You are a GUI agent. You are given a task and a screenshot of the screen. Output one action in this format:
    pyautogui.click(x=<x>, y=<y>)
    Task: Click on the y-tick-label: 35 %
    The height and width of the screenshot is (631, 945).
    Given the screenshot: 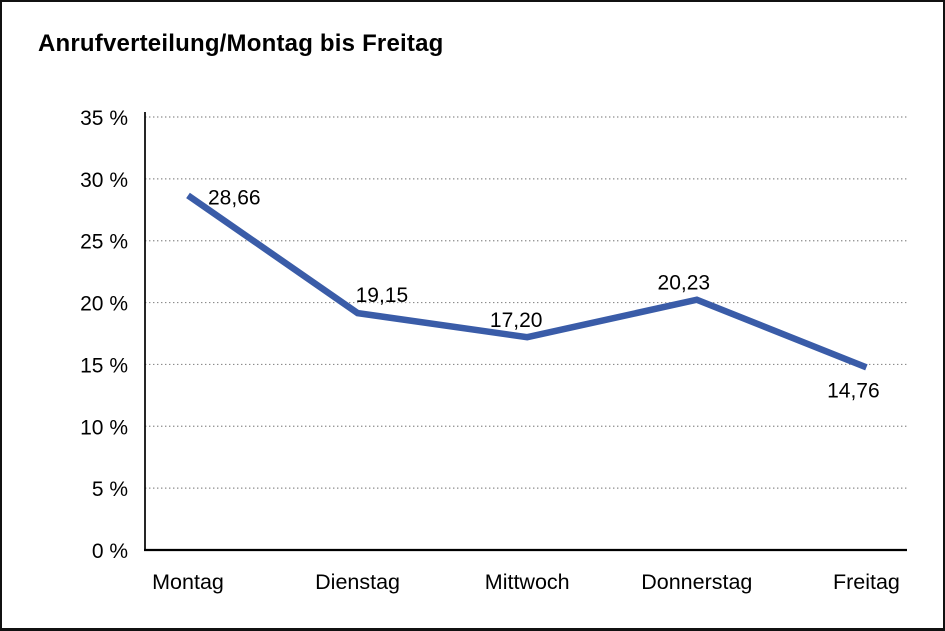 What is the action you would take?
    pyautogui.click(x=104, y=118)
    